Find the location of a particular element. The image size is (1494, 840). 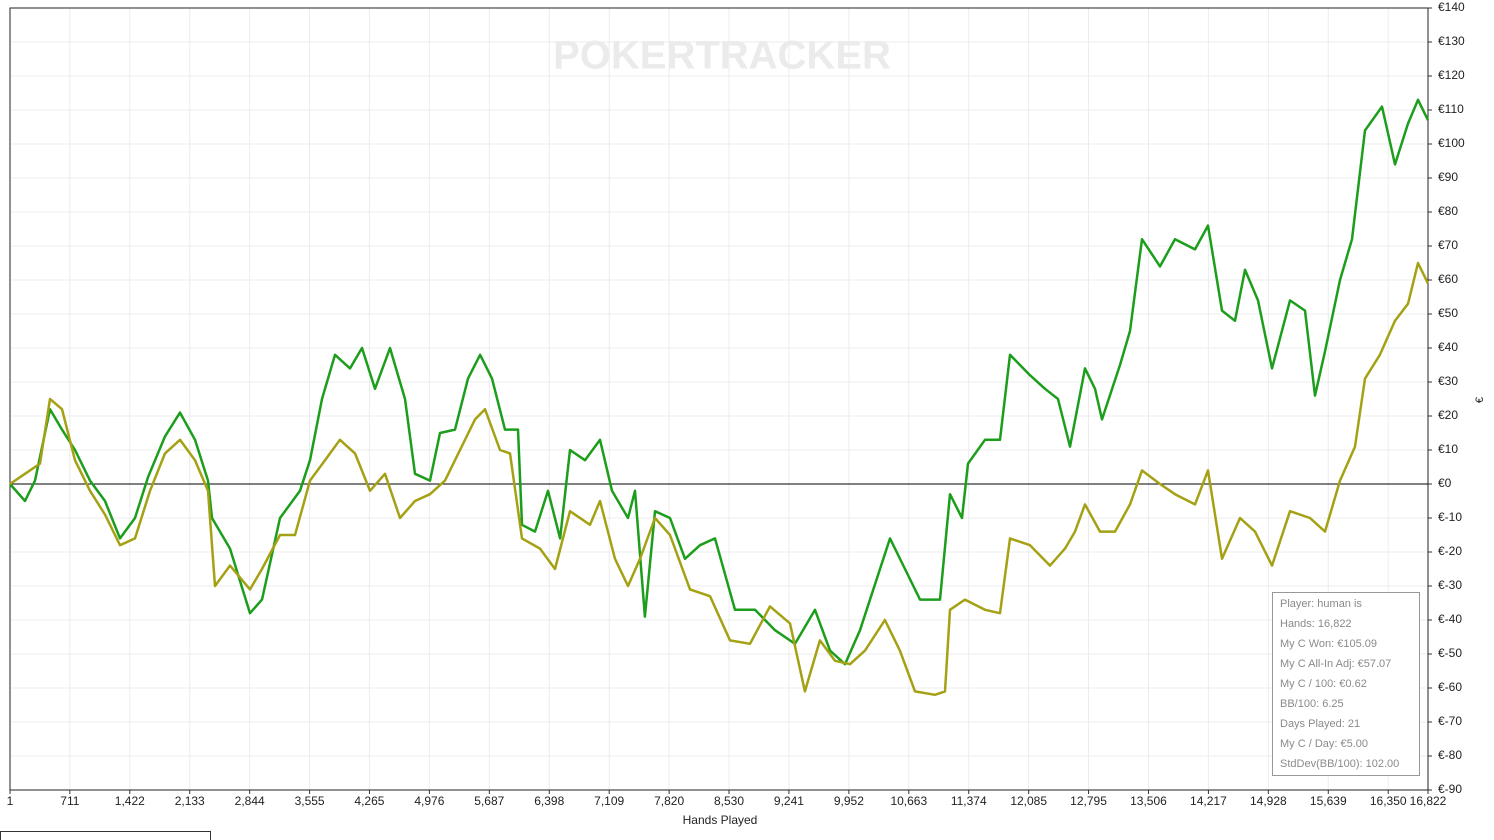

y-tick-label: €-80 is located at coordinates (1450, 755).